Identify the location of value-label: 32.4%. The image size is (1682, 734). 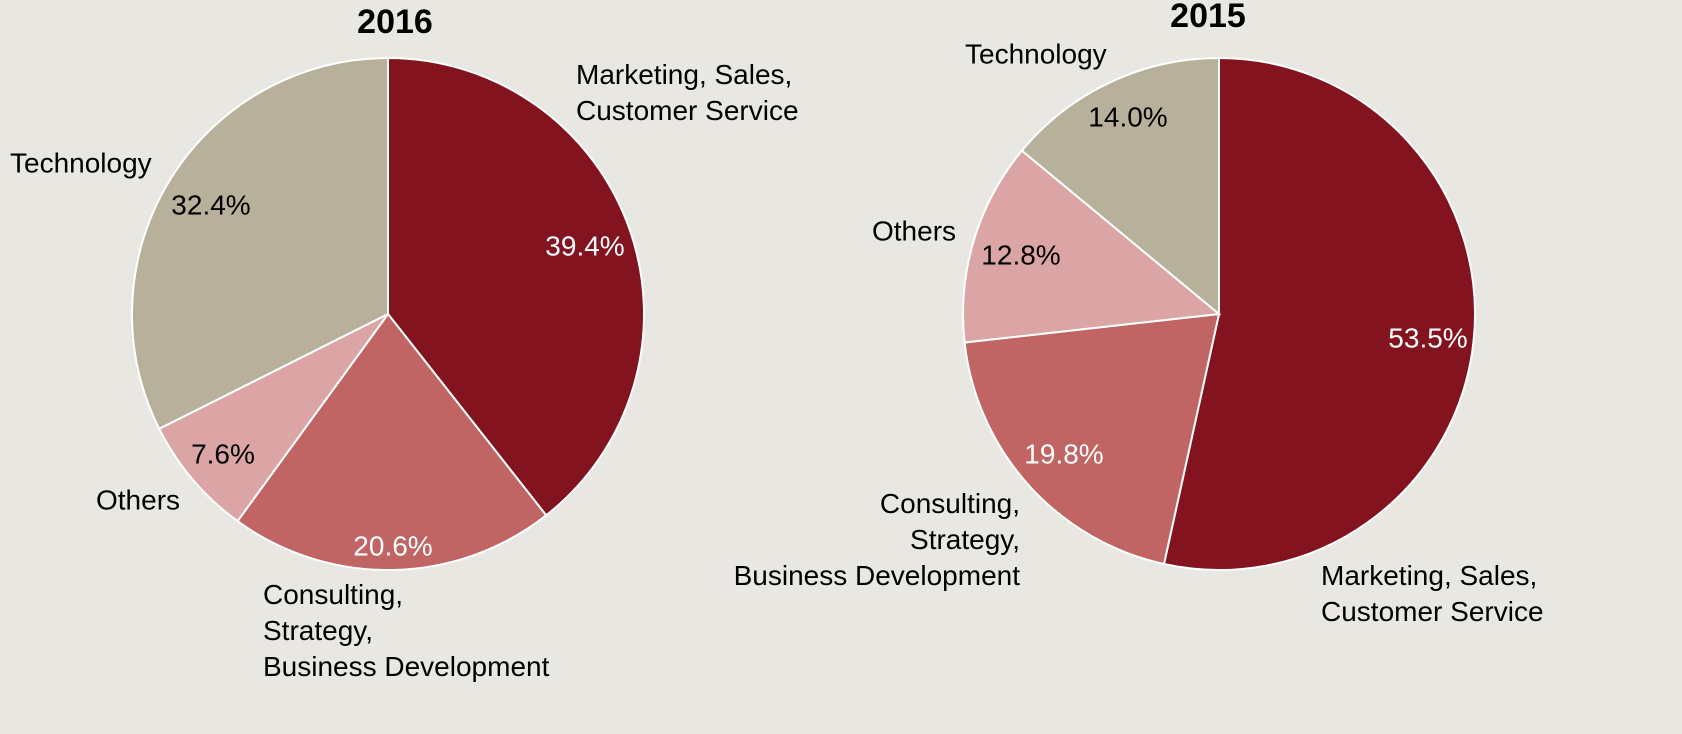
(210, 204).